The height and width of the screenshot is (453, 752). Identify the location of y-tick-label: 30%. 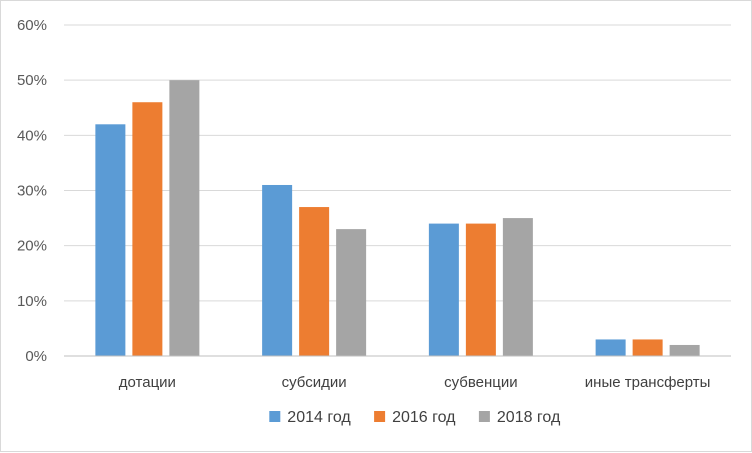
(32, 191).